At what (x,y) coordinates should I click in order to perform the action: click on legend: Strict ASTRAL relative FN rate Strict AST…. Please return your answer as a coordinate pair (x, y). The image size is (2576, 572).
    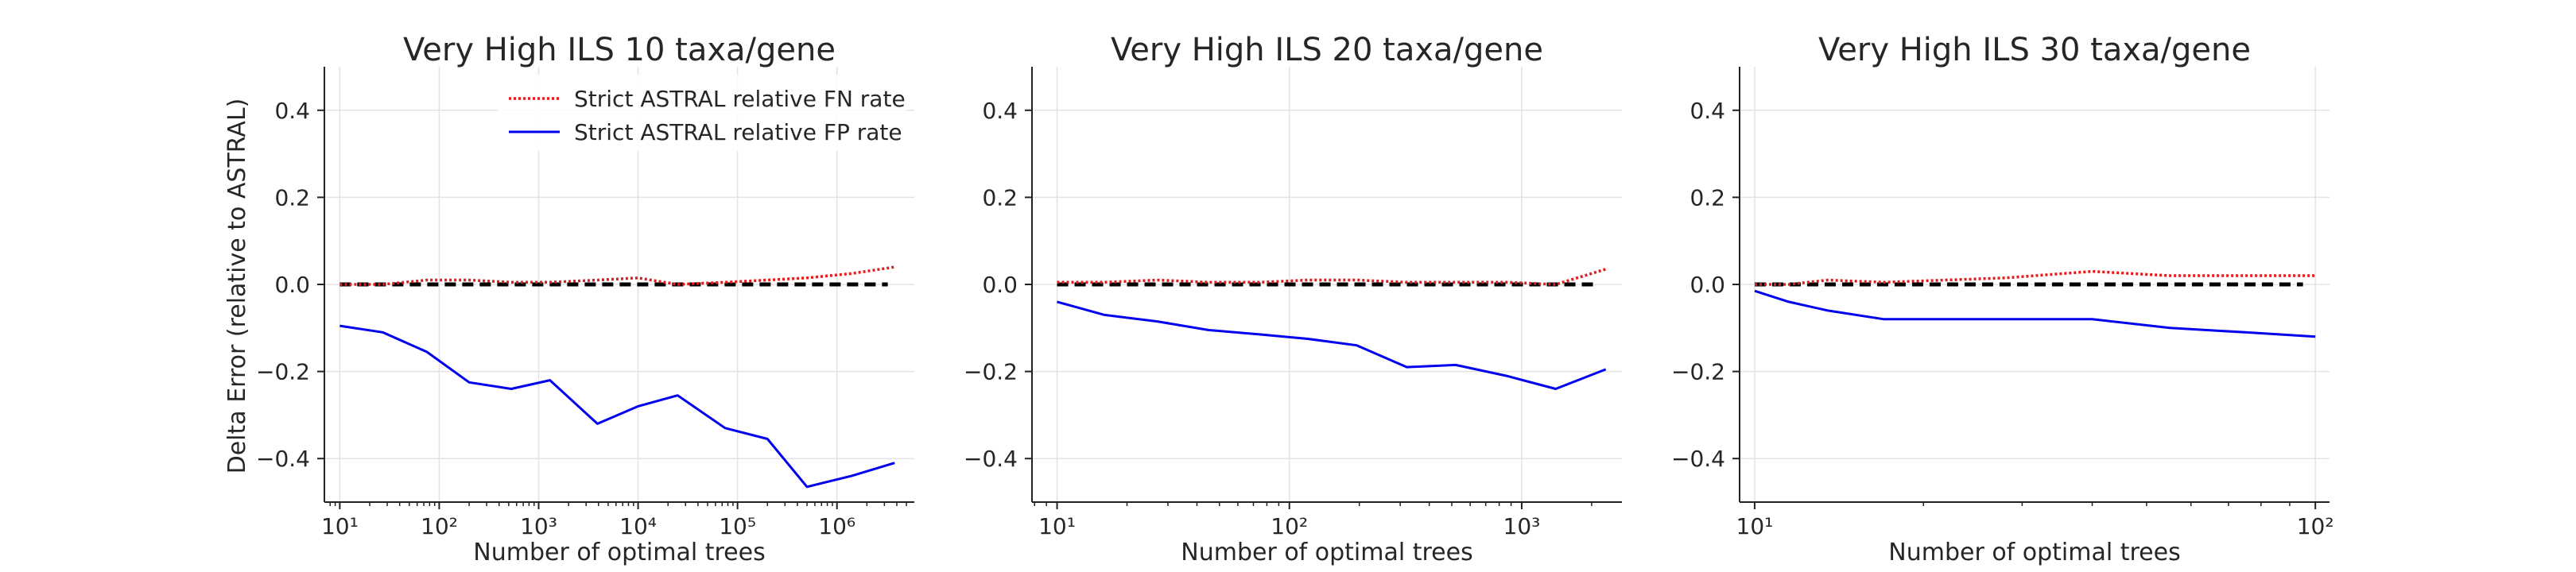
    Looking at the image, I should click on (702, 113).